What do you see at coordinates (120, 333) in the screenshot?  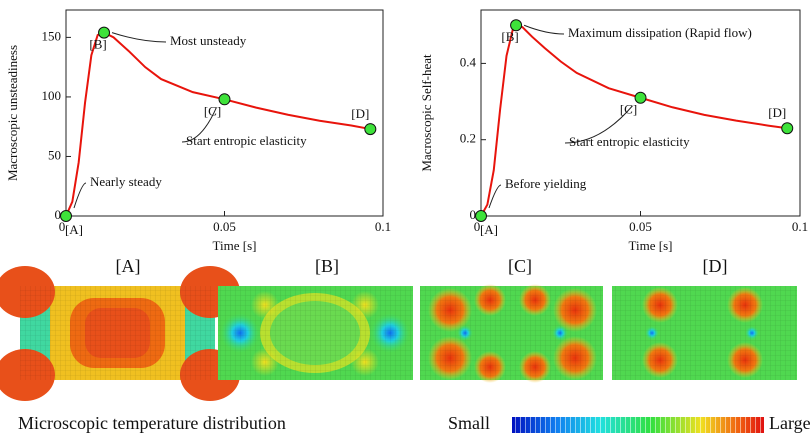 I see `heatmap-a` at bounding box center [120, 333].